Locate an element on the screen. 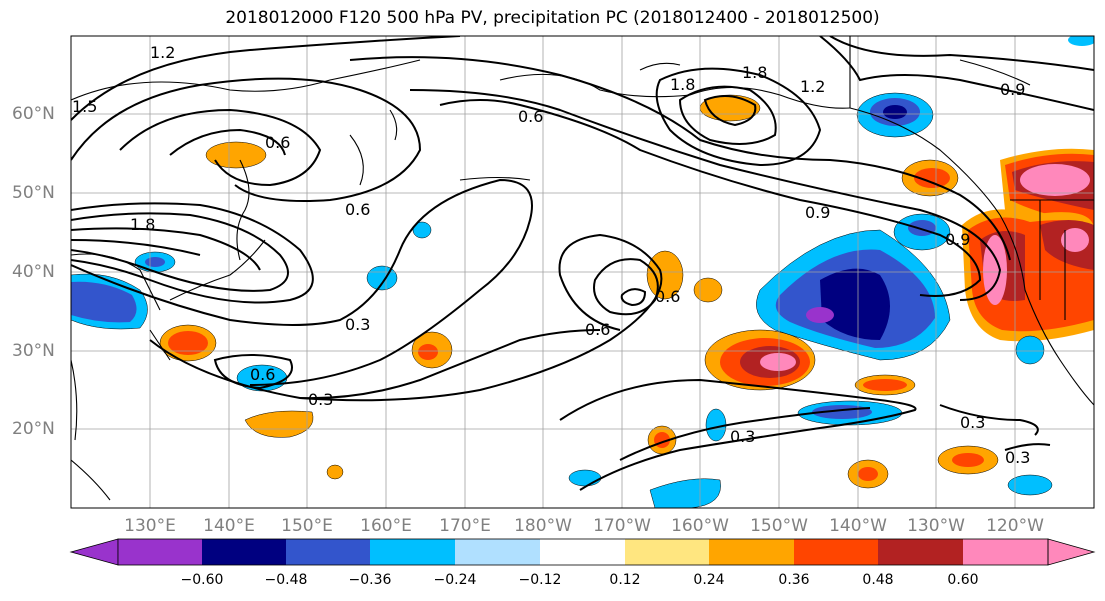 This screenshot has width=1105, height=601. lon-label: 130°W is located at coordinates (936, 526).